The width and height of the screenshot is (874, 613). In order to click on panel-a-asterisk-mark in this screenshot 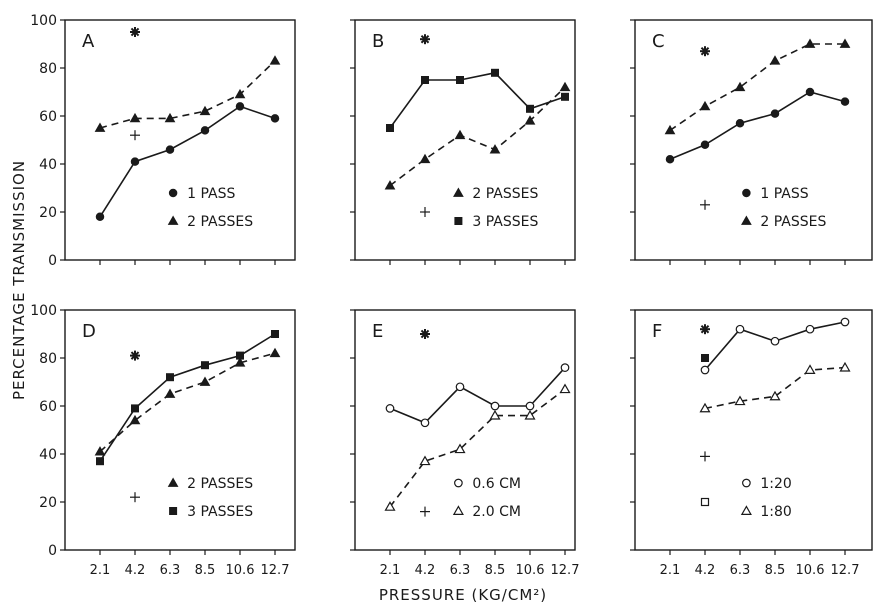, I will do `click(135, 32)`.